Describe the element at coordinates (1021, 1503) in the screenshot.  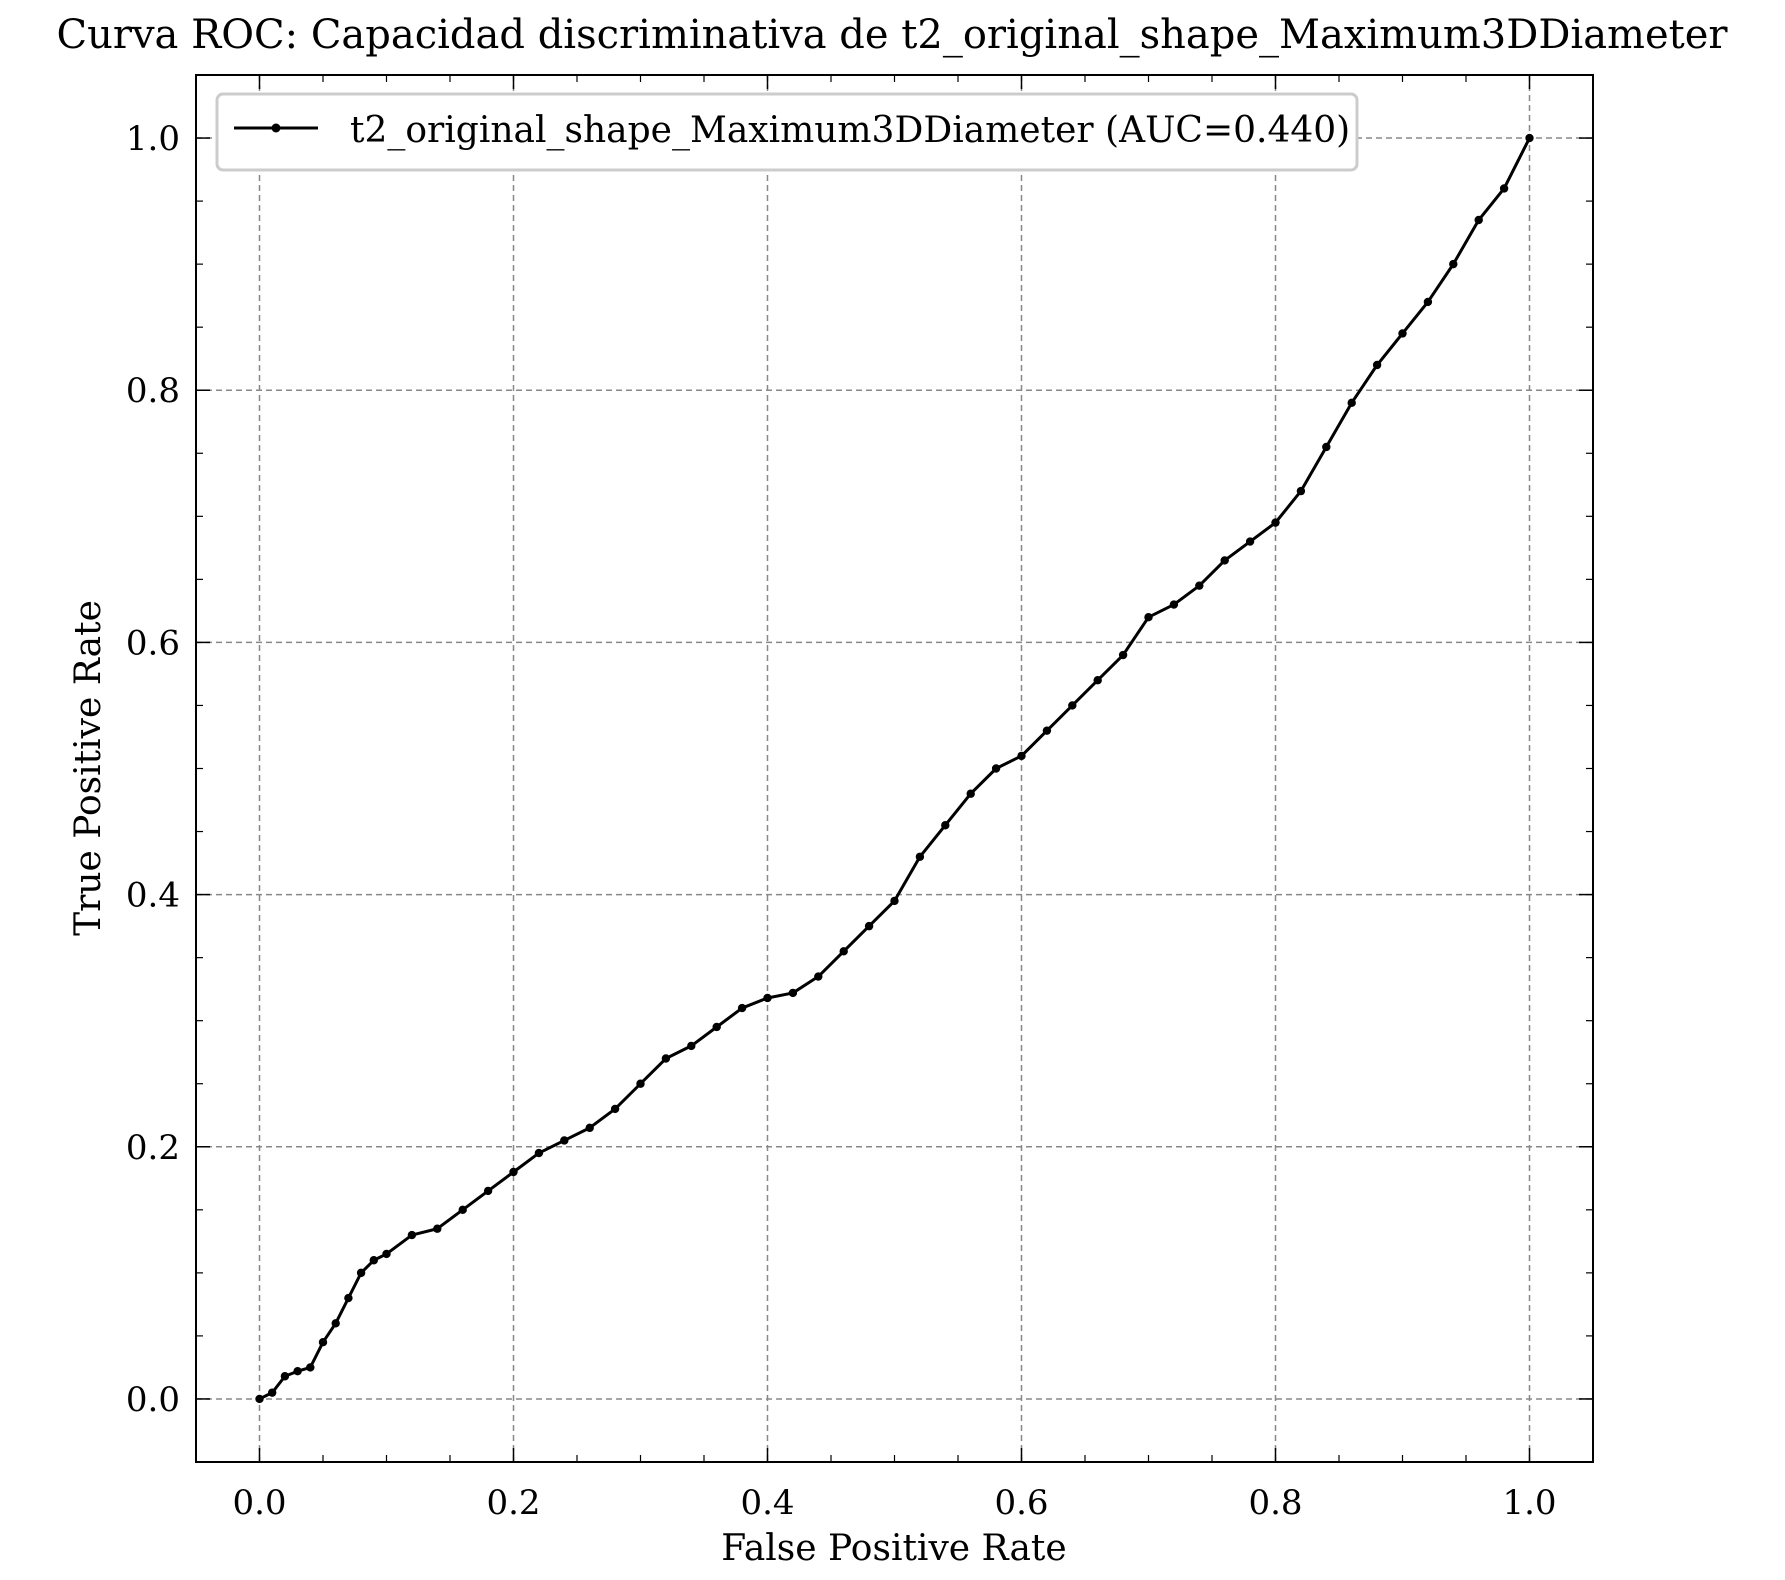
I see `x-tick-label: 0.6` at that location.